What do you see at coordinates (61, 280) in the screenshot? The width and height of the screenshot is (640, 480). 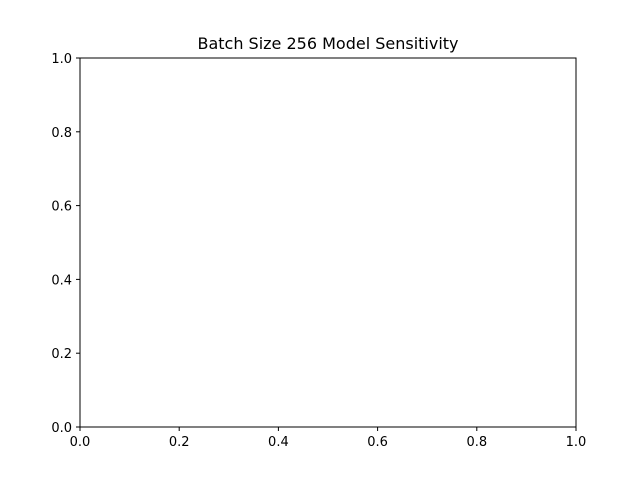 I see `y-tick-label: 0.4` at bounding box center [61, 280].